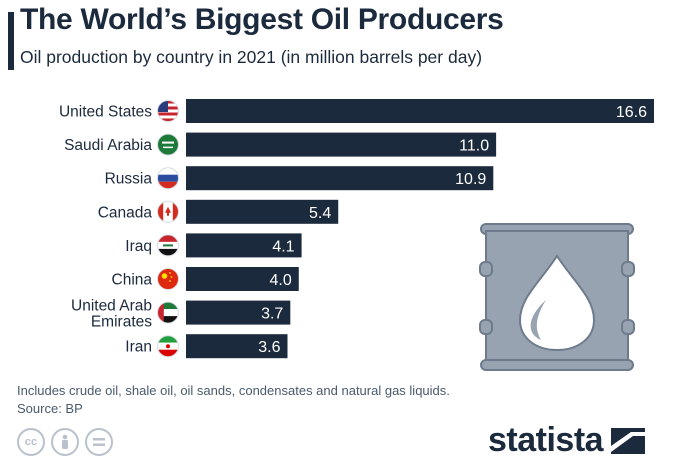 The width and height of the screenshot is (675, 460). What do you see at coordinates (168, 211) in the screenshot?
I see `canada-flag-icon` at bounding box center [168, 211].